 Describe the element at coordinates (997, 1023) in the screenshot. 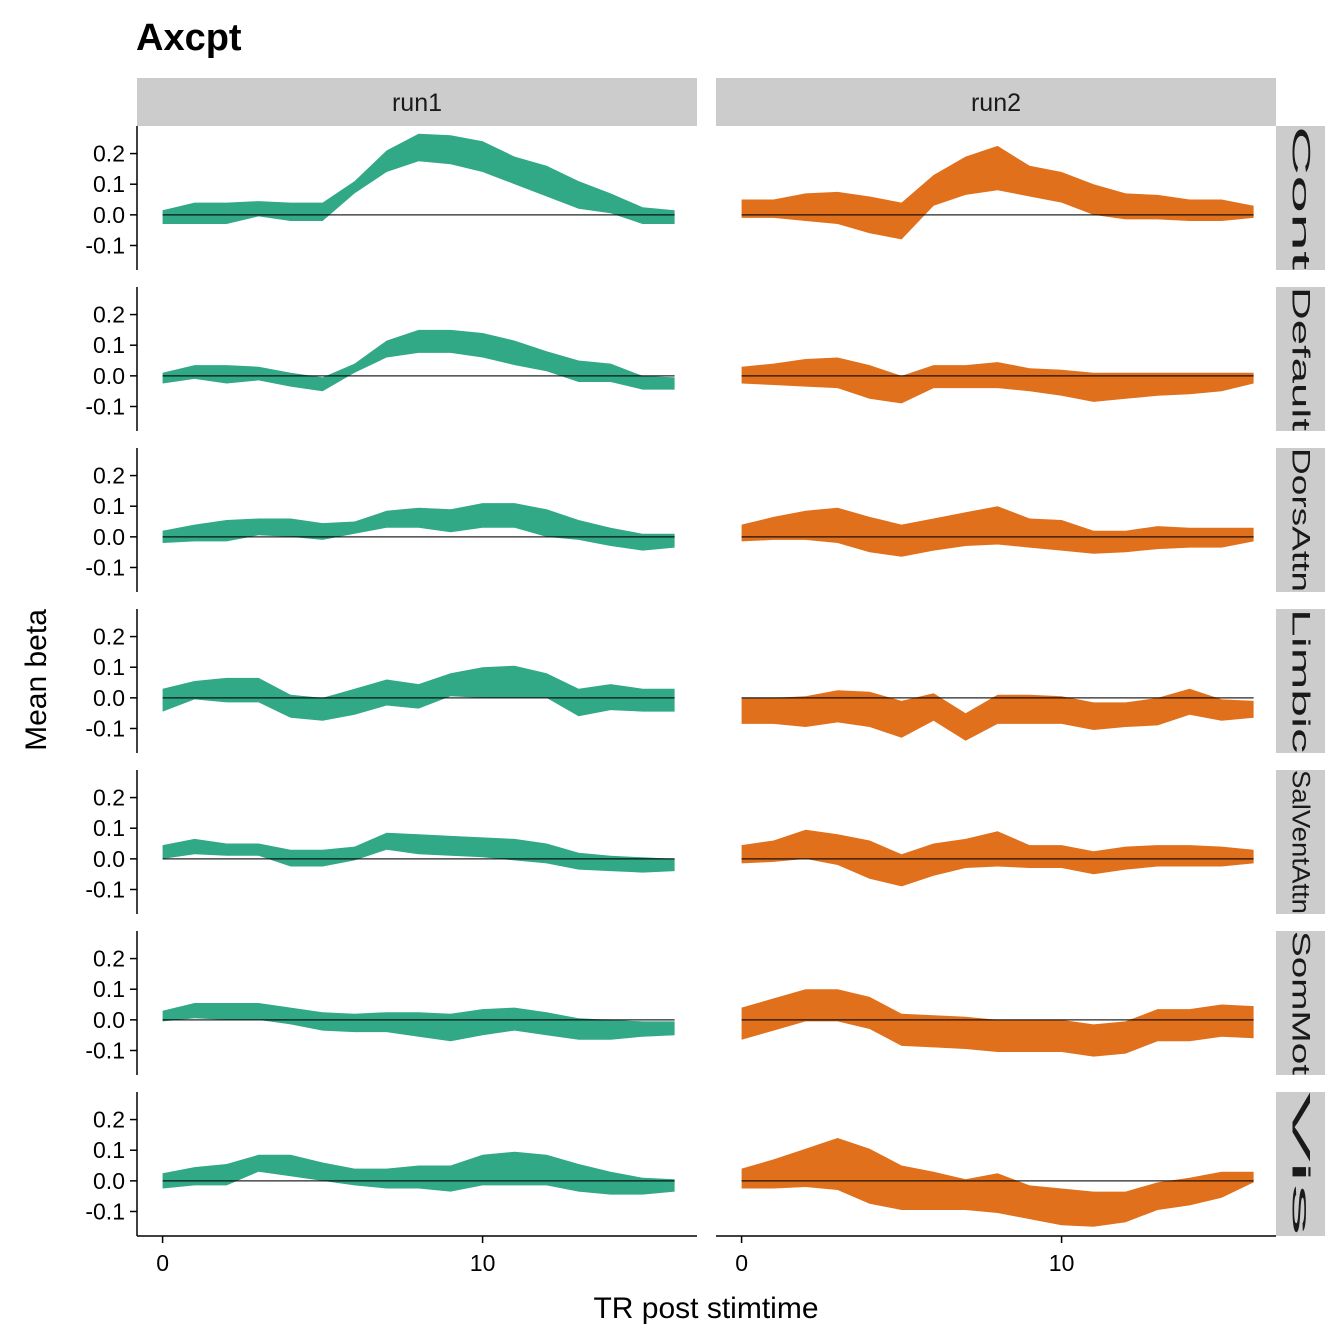

I see `ribbon-SomMot-run2` at that location.